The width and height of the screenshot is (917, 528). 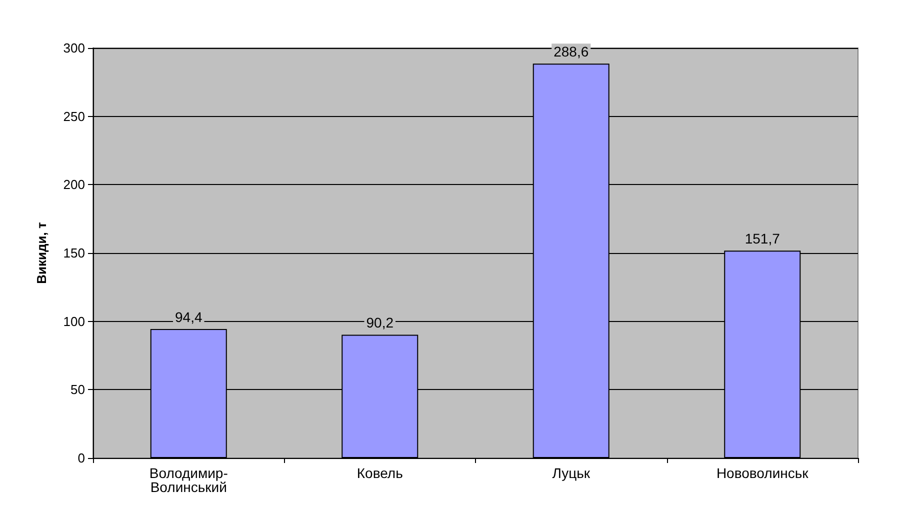 I want to click on data-label: 90,2, so click(x=380, y=322).